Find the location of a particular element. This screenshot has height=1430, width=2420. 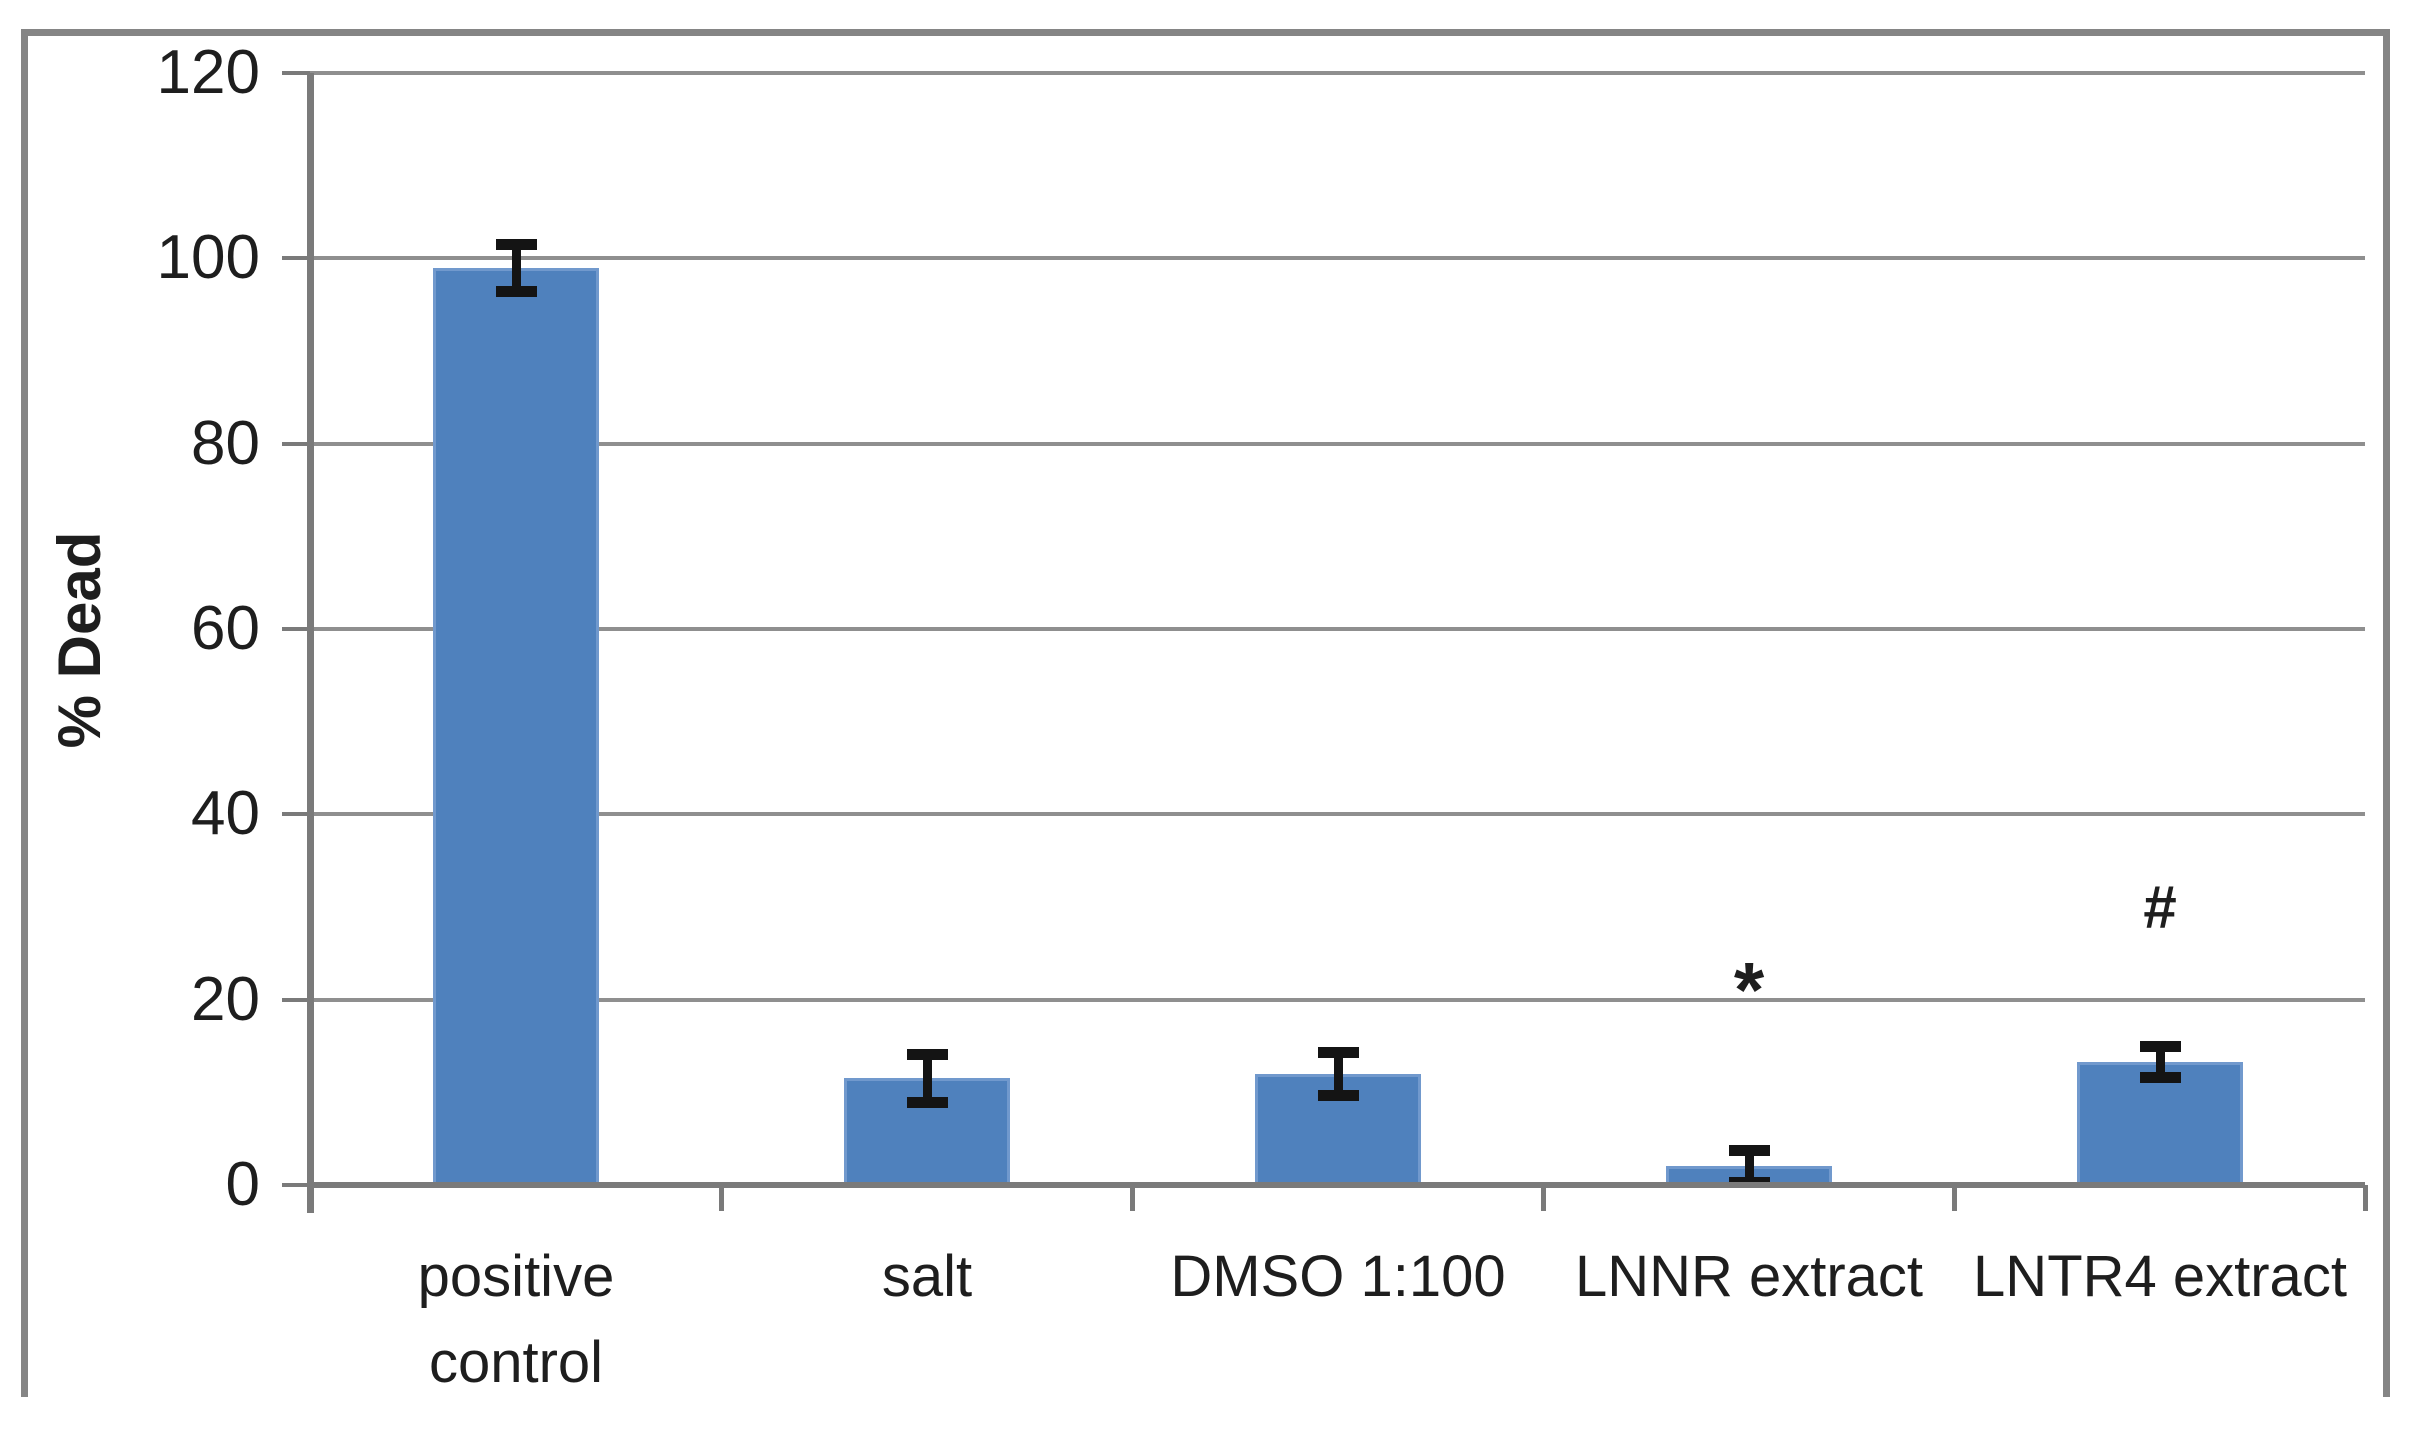

significance-marker: # is located at coordinates (2160, 907).